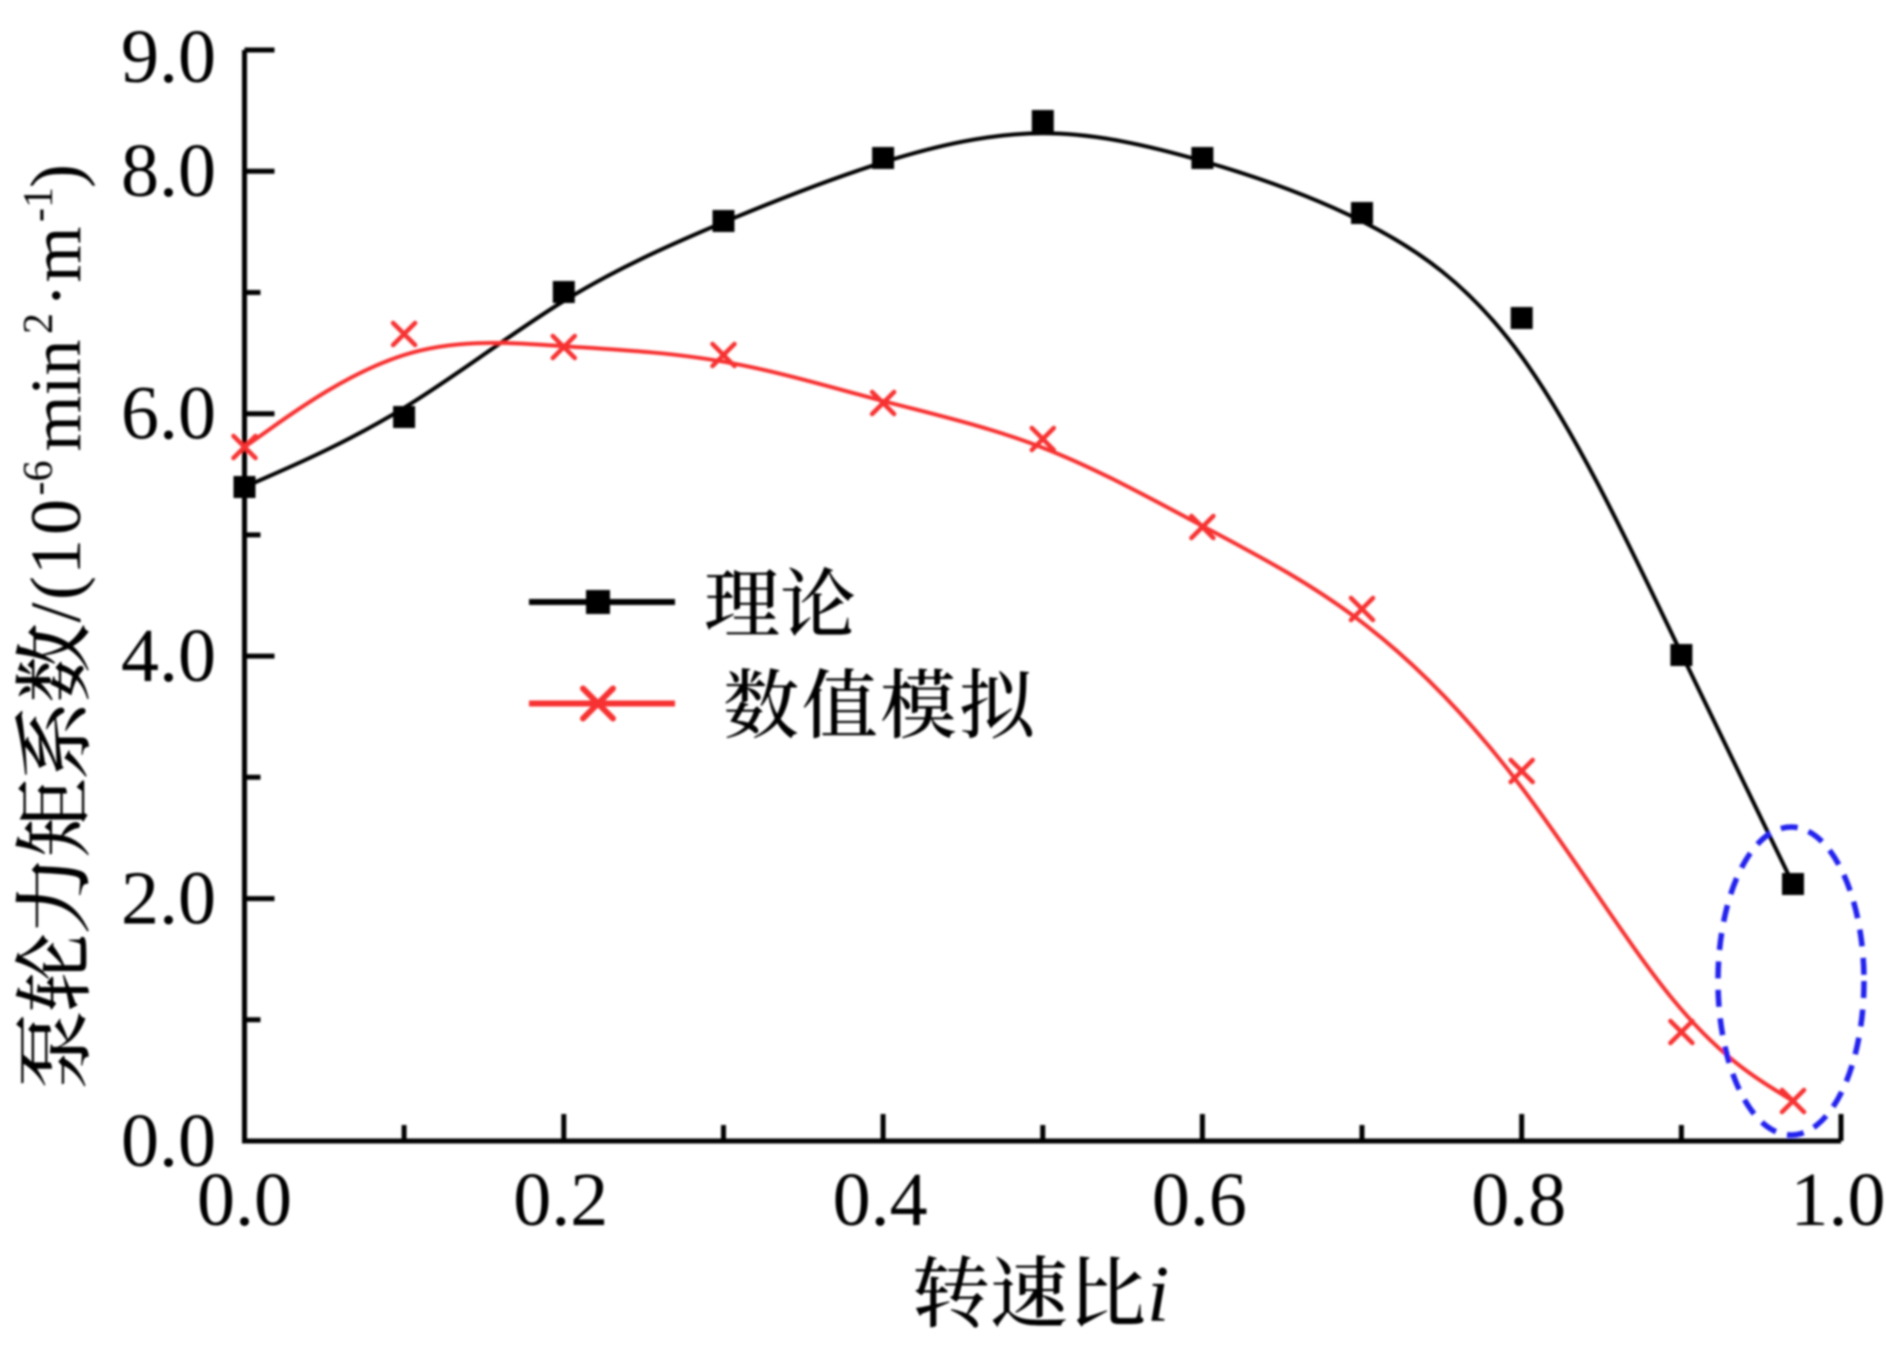  I want to click on svg-text: 1.0, so click(1838, 1200).